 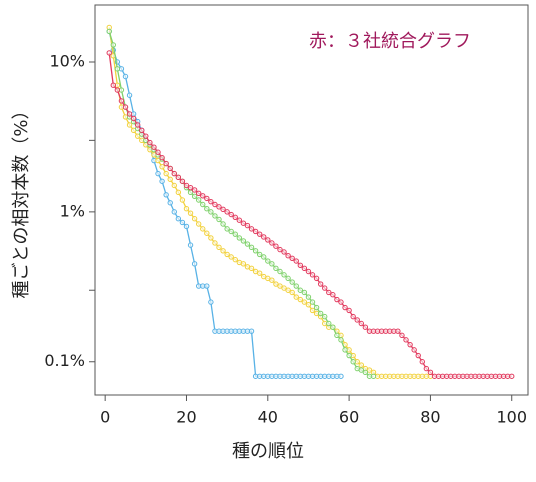 What do you see at coordinates (268, 451) in the screenshot?
I see `x-axis-label: 種の順位` at bounding box center [268, 451].